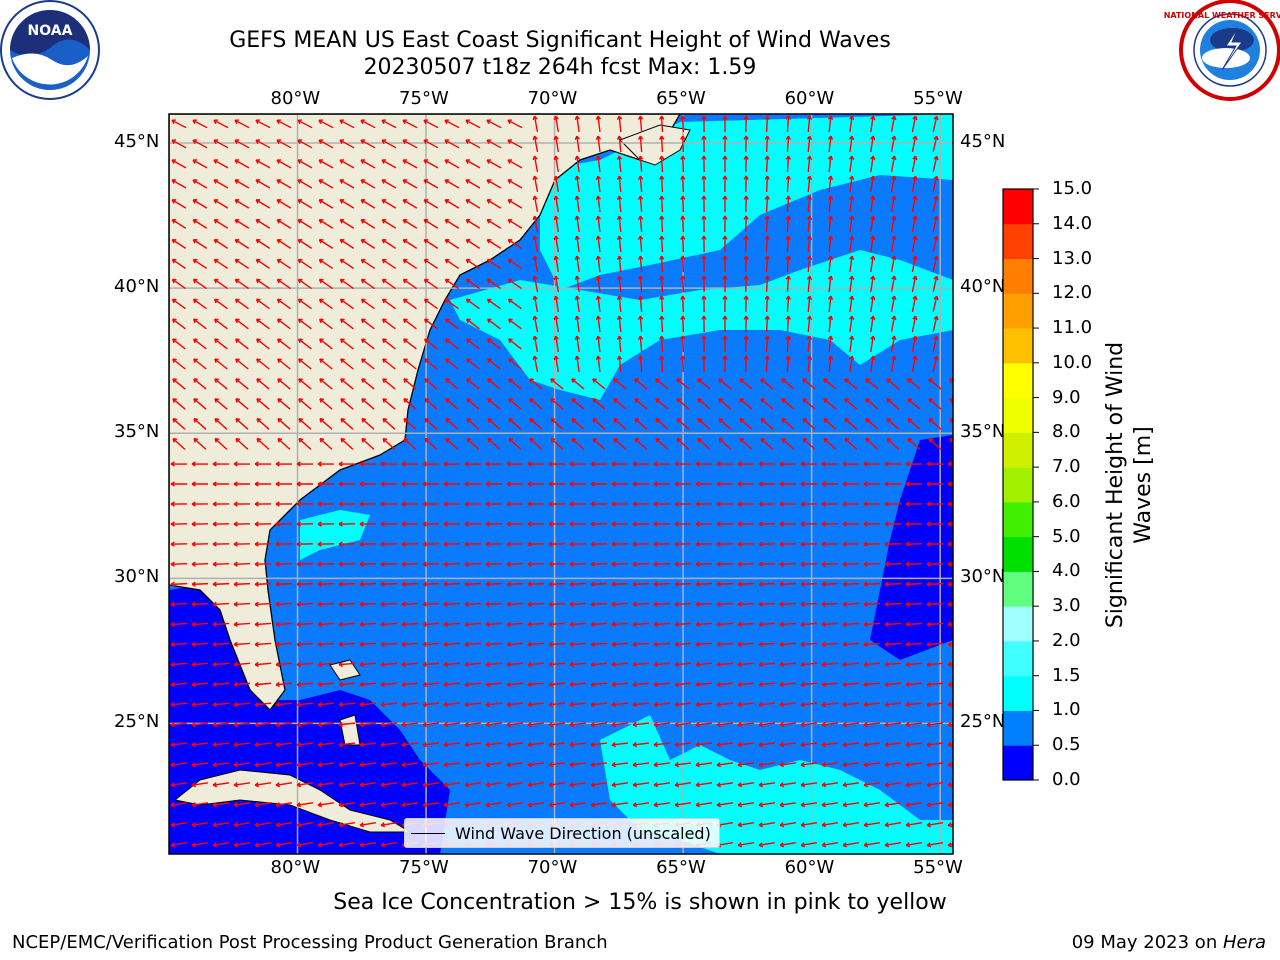 This screenshot has height=960, width=1280. Describe the element at coordinates (1072, 223) in the screenshot. I see `colorbar-tick-label: 14.0` at that location.